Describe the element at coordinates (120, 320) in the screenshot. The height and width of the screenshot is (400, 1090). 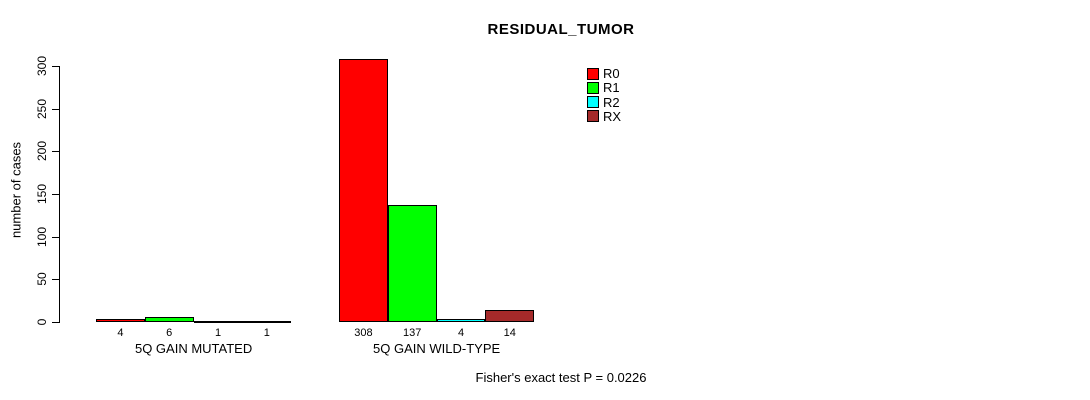
I see `bar-r0-group1` at that location.